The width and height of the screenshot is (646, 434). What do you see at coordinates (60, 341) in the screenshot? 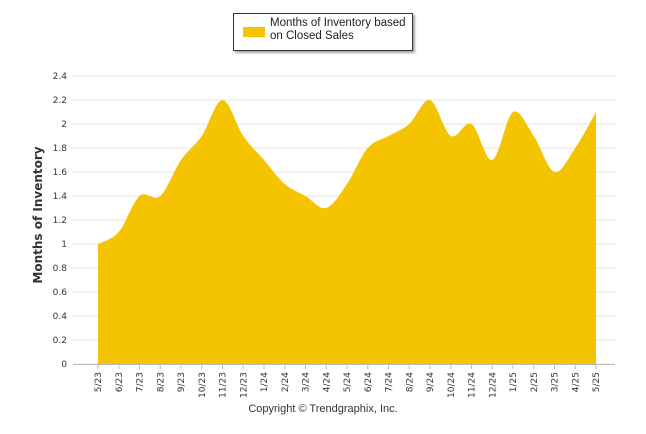
I see `y-tick-label: 0.2` at bounding box center [60, 341].